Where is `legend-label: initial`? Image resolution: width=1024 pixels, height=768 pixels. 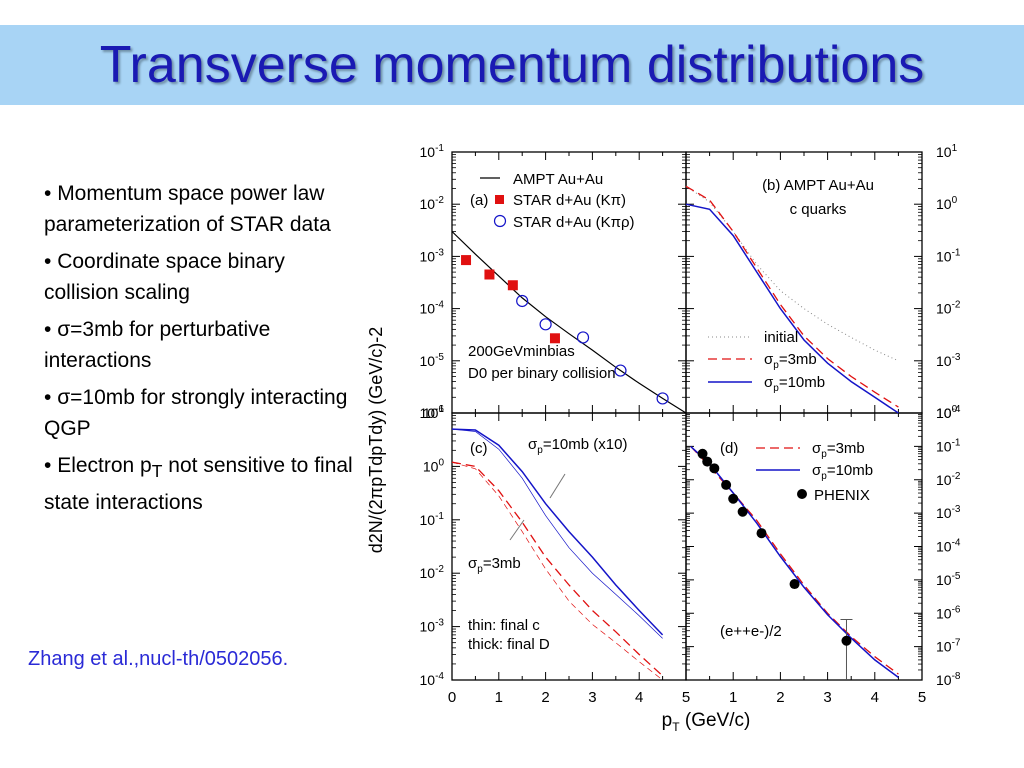 legend-label: initial is located at coordinates (781, 337).